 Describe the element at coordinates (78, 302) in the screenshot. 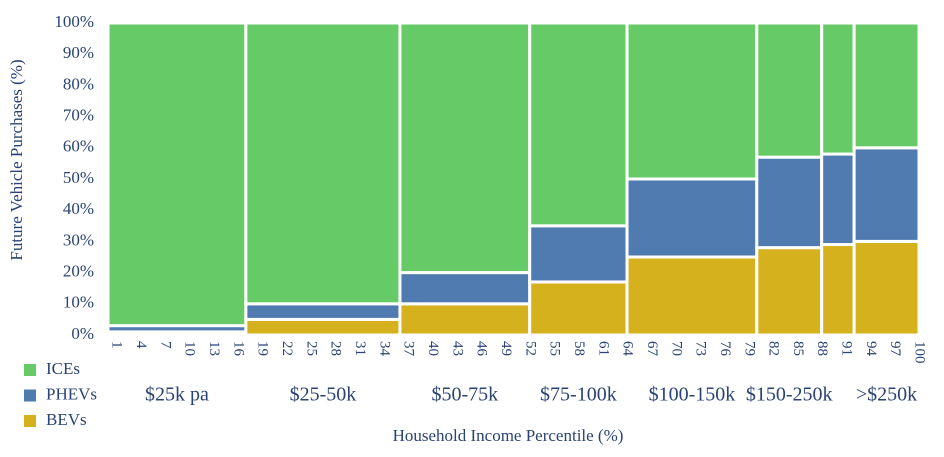

I see `y-tick-label: 10%` at that location.